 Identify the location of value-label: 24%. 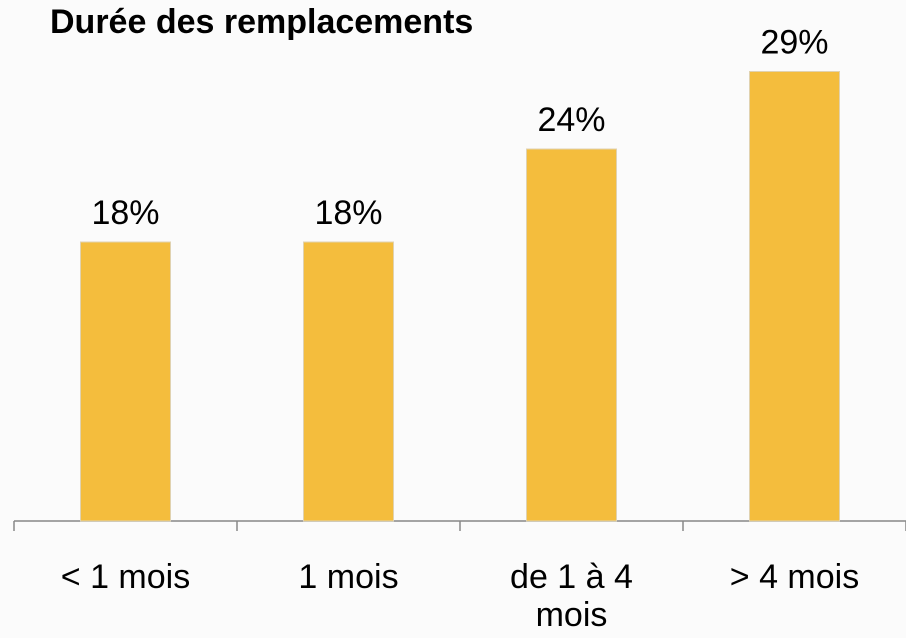
(571, 120).